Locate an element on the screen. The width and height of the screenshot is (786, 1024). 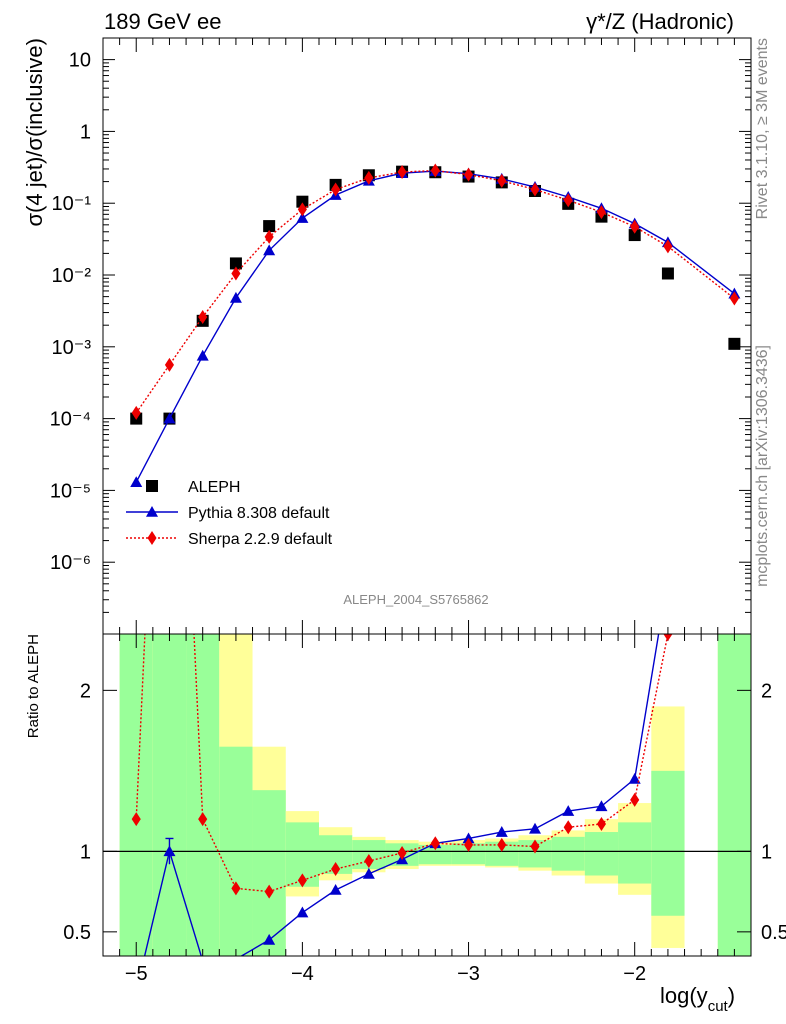
x-tick-label: −3 is located at coordinates (468, 974).